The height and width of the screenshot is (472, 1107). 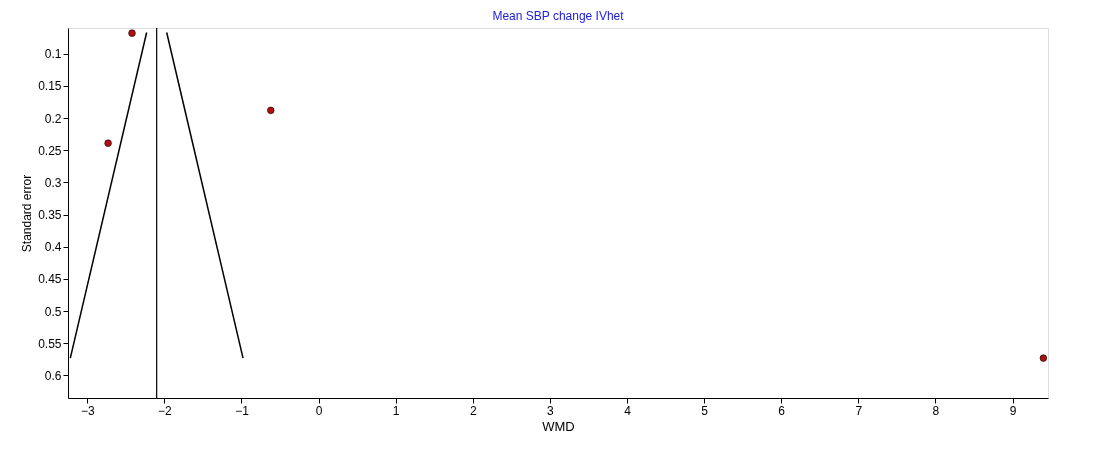 I want to click on x-tick-label: 9, so click(x=1013, y=410).